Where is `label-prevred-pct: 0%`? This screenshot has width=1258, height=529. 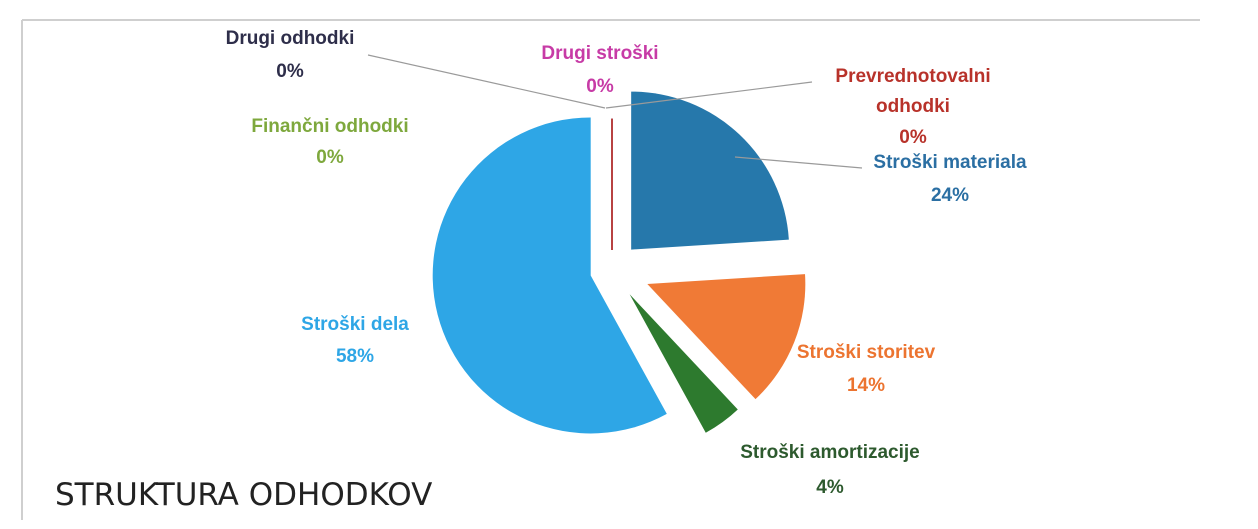 label-prevred-pct: 0% is located at coordinates (913, 137).